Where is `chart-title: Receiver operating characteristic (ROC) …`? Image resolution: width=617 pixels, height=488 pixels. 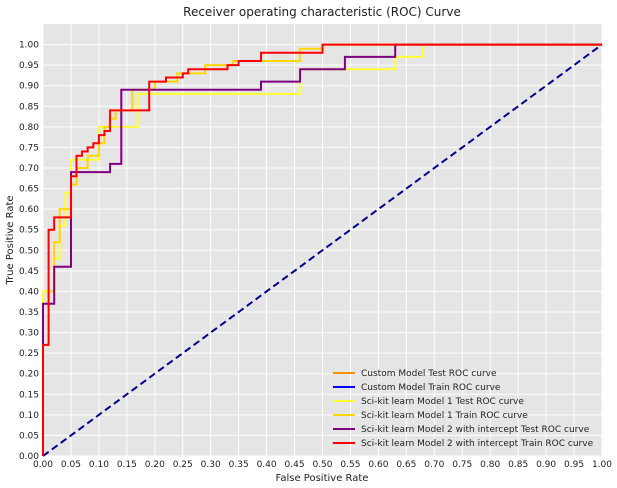
chart-title: Receiver operating characteristic (ROC) … is located at coordinates (322, 12).